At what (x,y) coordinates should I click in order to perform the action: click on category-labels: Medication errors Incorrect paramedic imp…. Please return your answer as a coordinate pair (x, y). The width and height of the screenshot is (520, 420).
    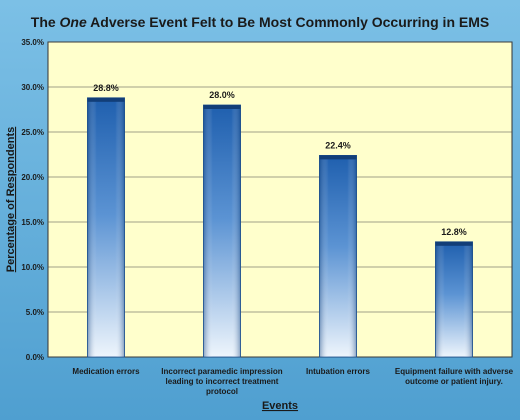
    Looking at the image, I should click on (292, 381).